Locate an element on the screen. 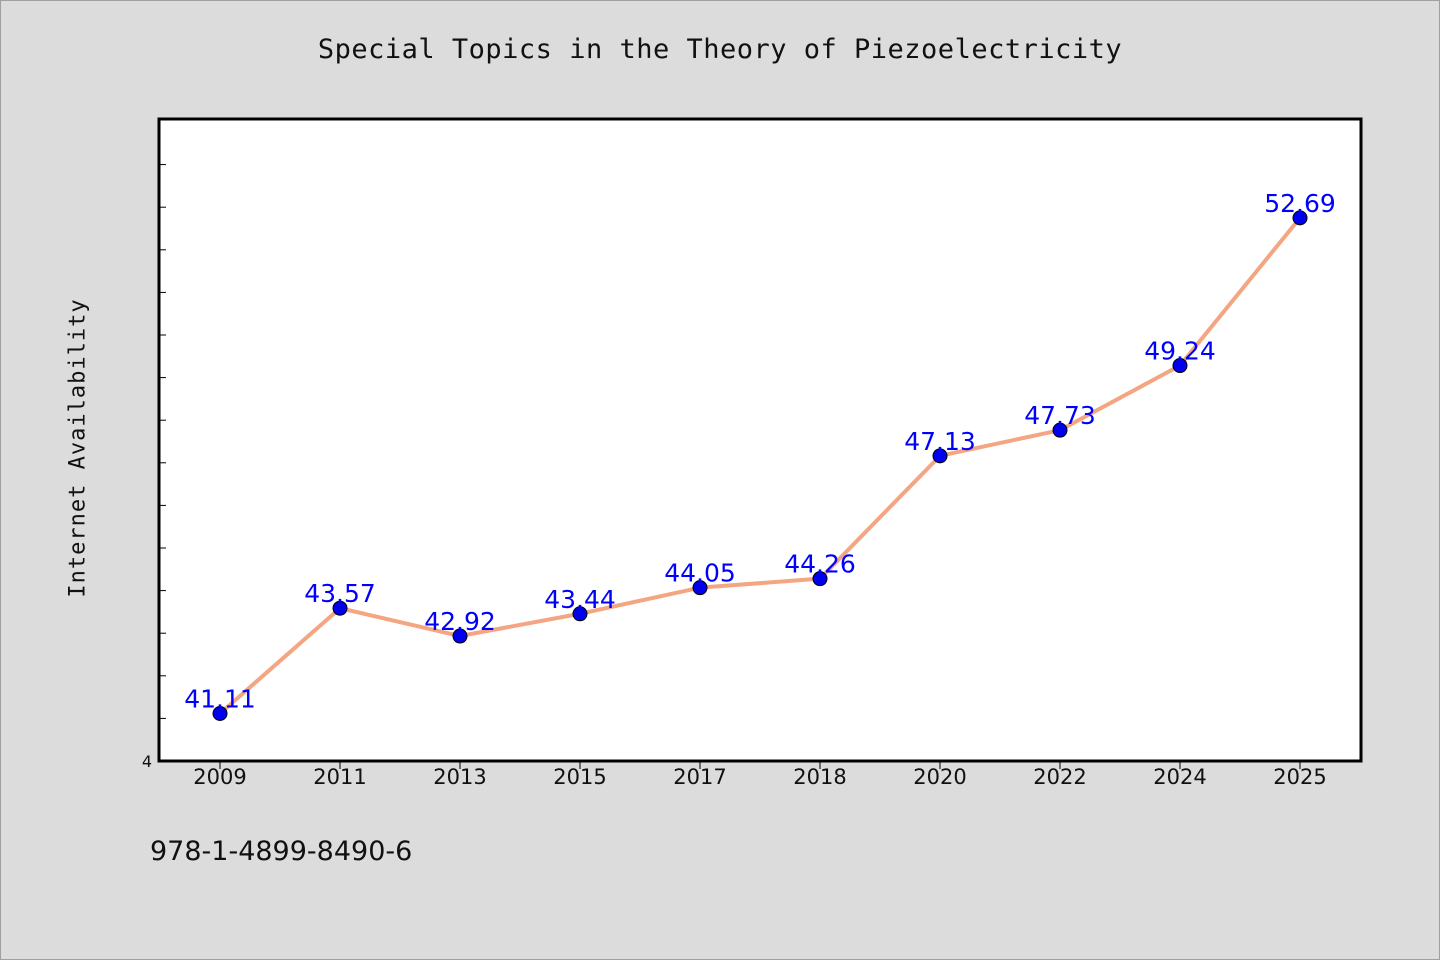  data-label: 43.44 is located at coordinates (580, 599).